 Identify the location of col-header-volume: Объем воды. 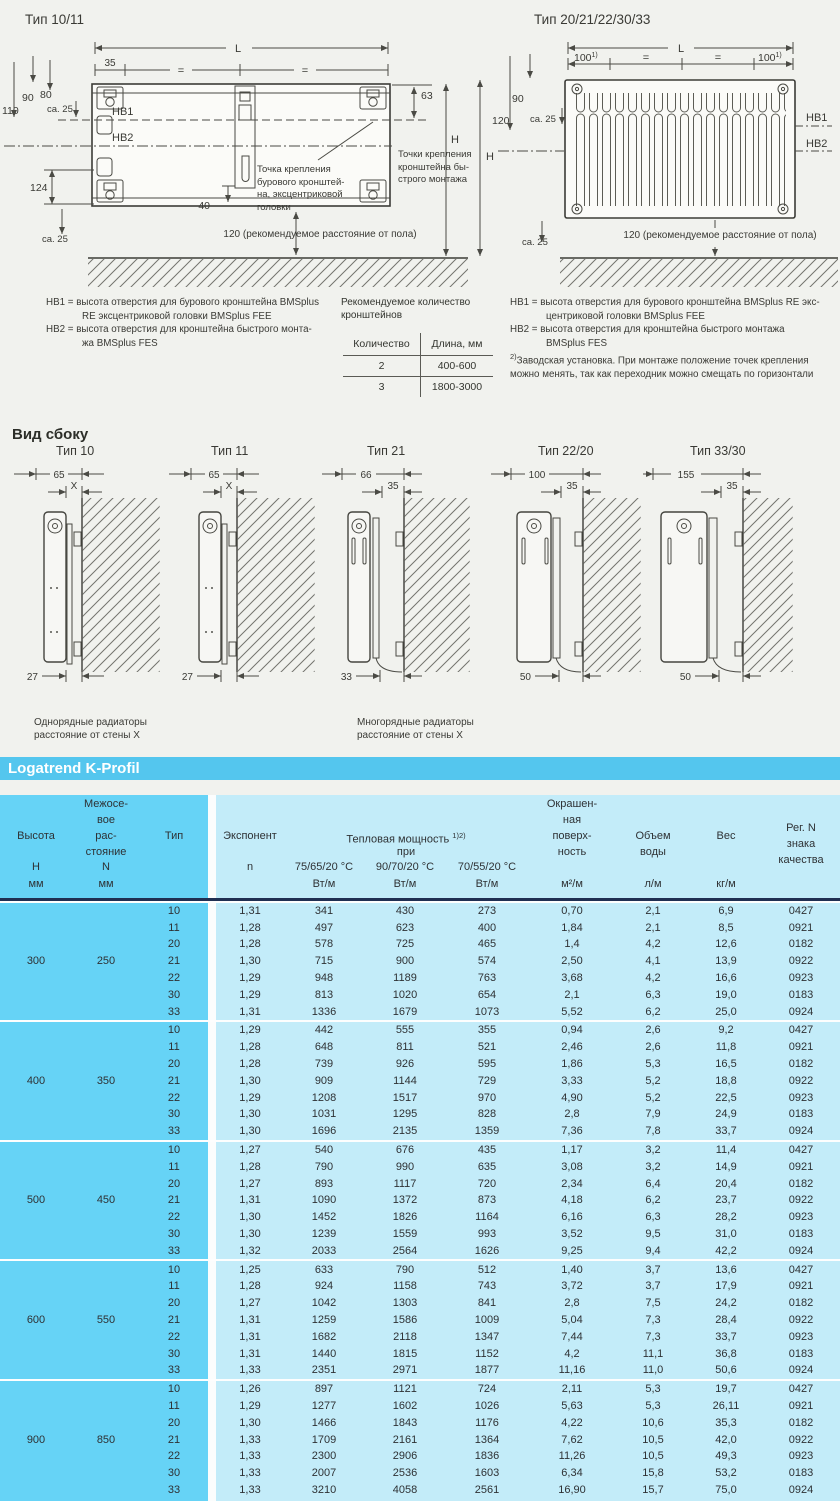
(653, 844).